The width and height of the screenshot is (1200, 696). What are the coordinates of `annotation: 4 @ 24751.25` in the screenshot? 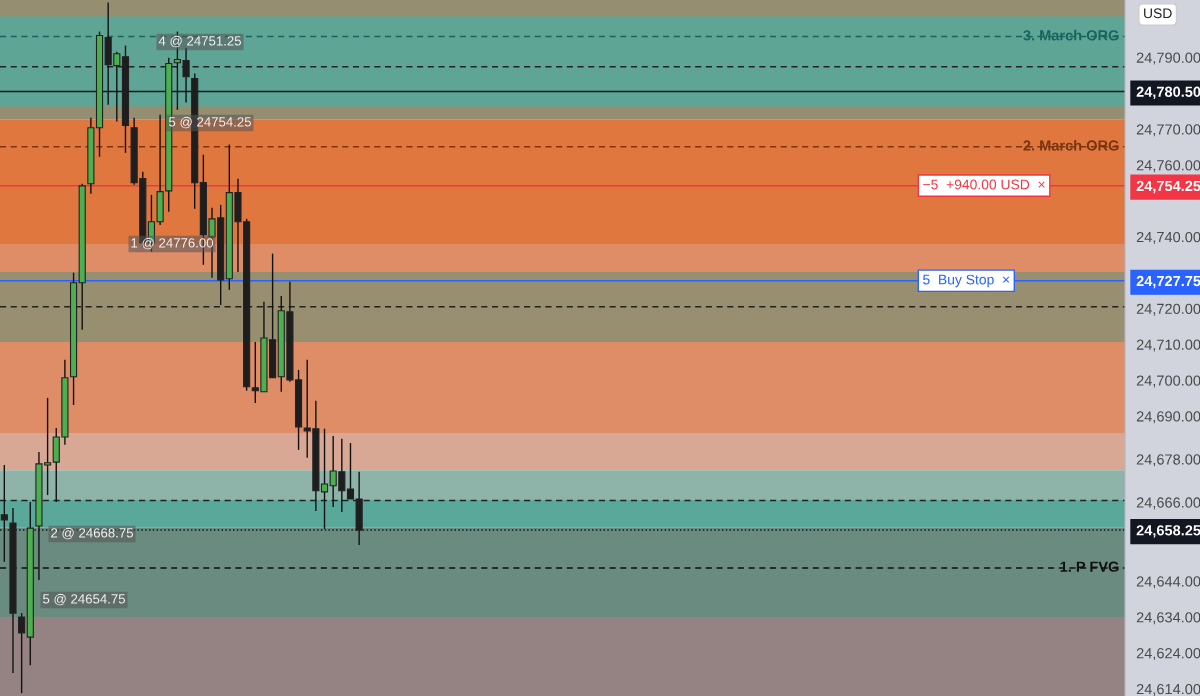 It's located at (199, 41).